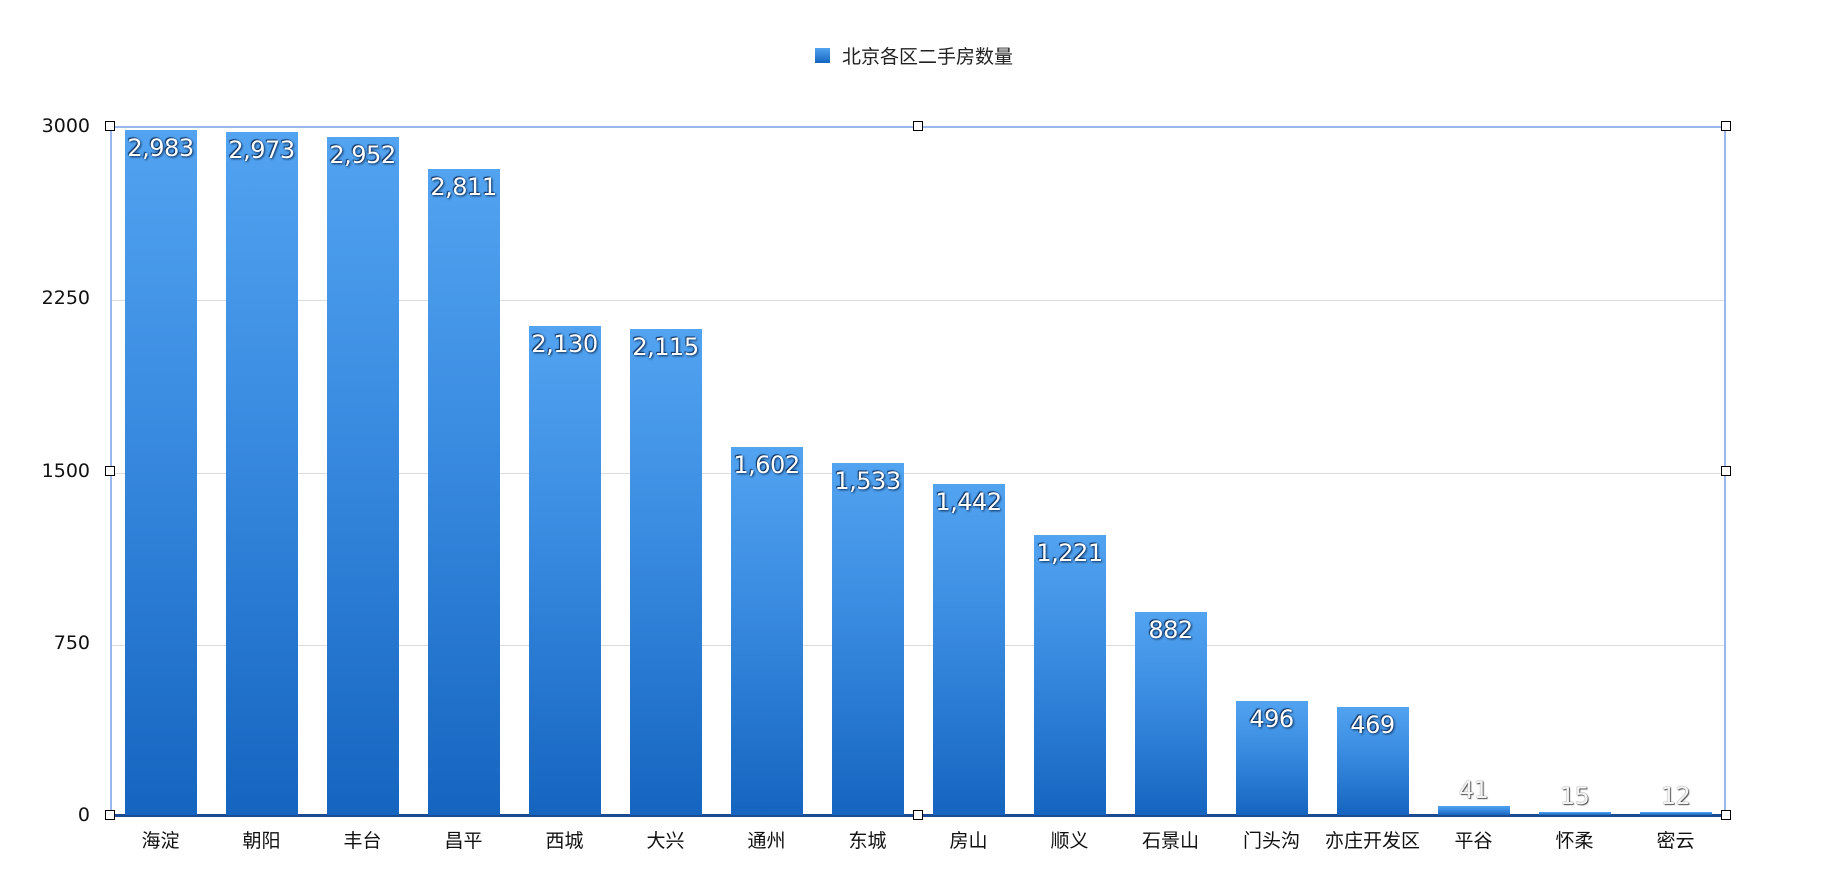 This screenshot has width=1828, height=878. Describe the element at coordinates (1069, 674) in the screenshot. I see `bar: 1,221` at that location.